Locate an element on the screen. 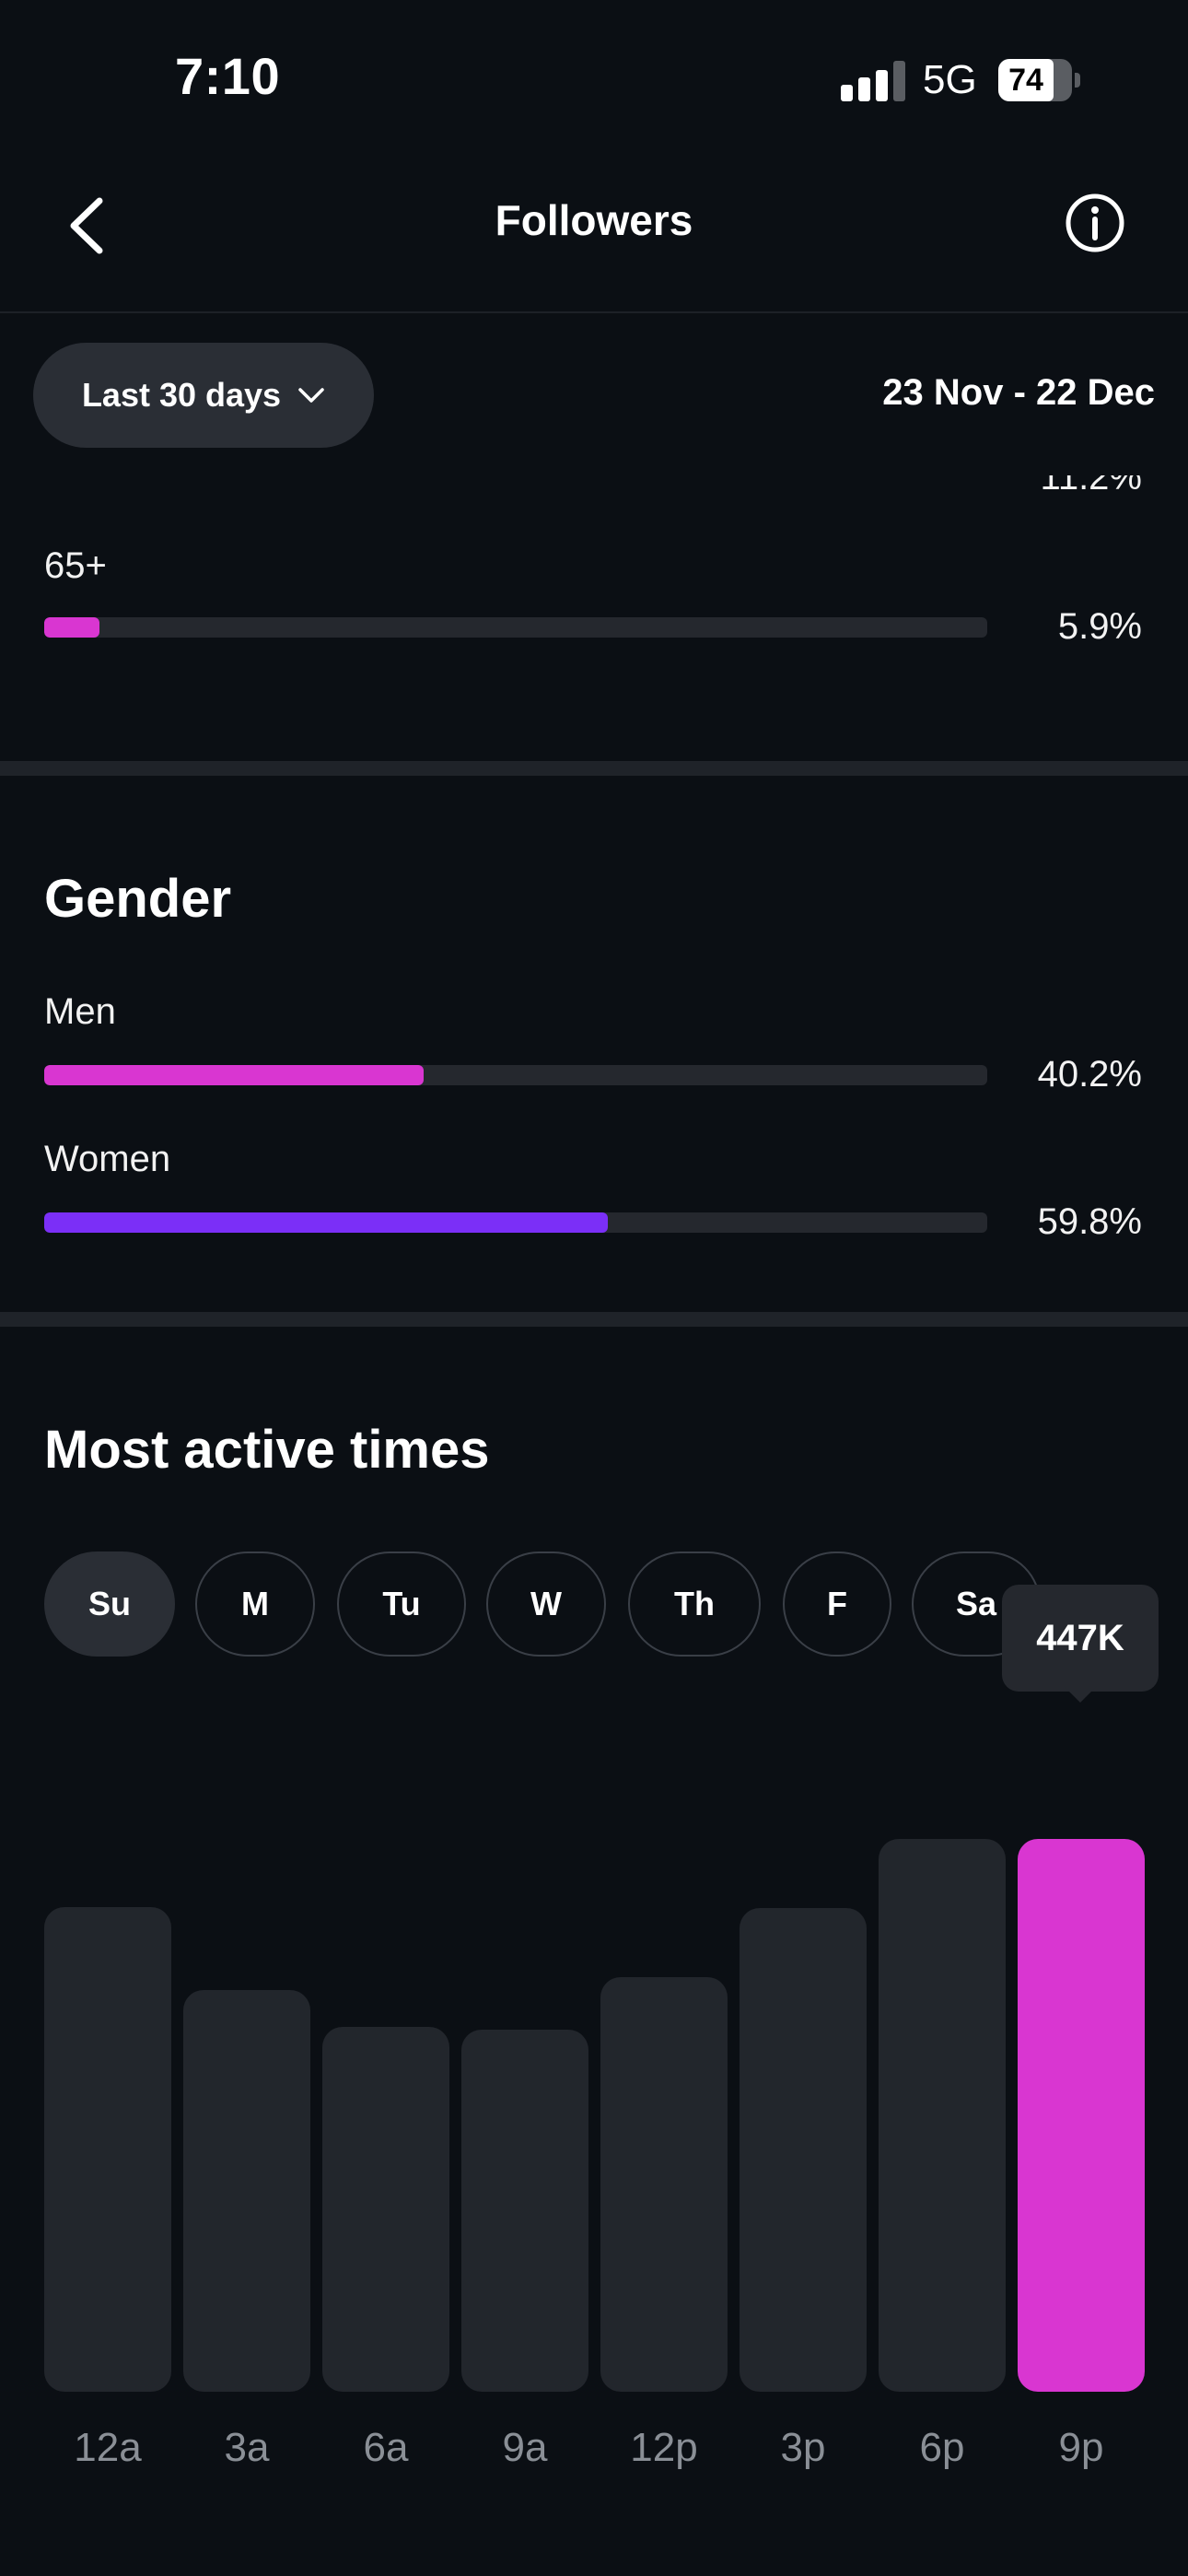 This screenshot has height=2576, width=1188. age-row-label: 65+ is located at coordinates (76, 565).